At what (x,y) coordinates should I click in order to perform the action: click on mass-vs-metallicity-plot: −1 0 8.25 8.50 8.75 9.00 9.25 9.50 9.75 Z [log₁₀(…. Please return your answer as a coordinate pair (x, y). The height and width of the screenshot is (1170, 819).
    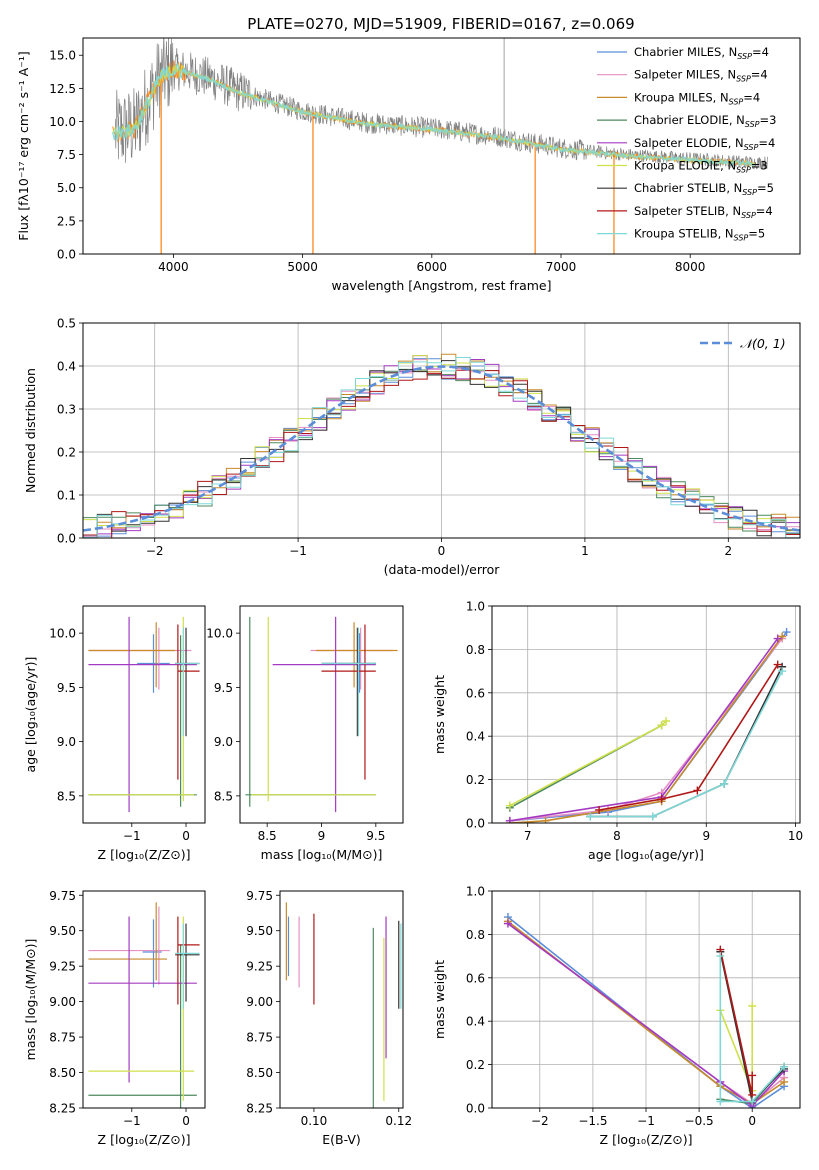
    Looking at the image, I should click on (114, 1018).